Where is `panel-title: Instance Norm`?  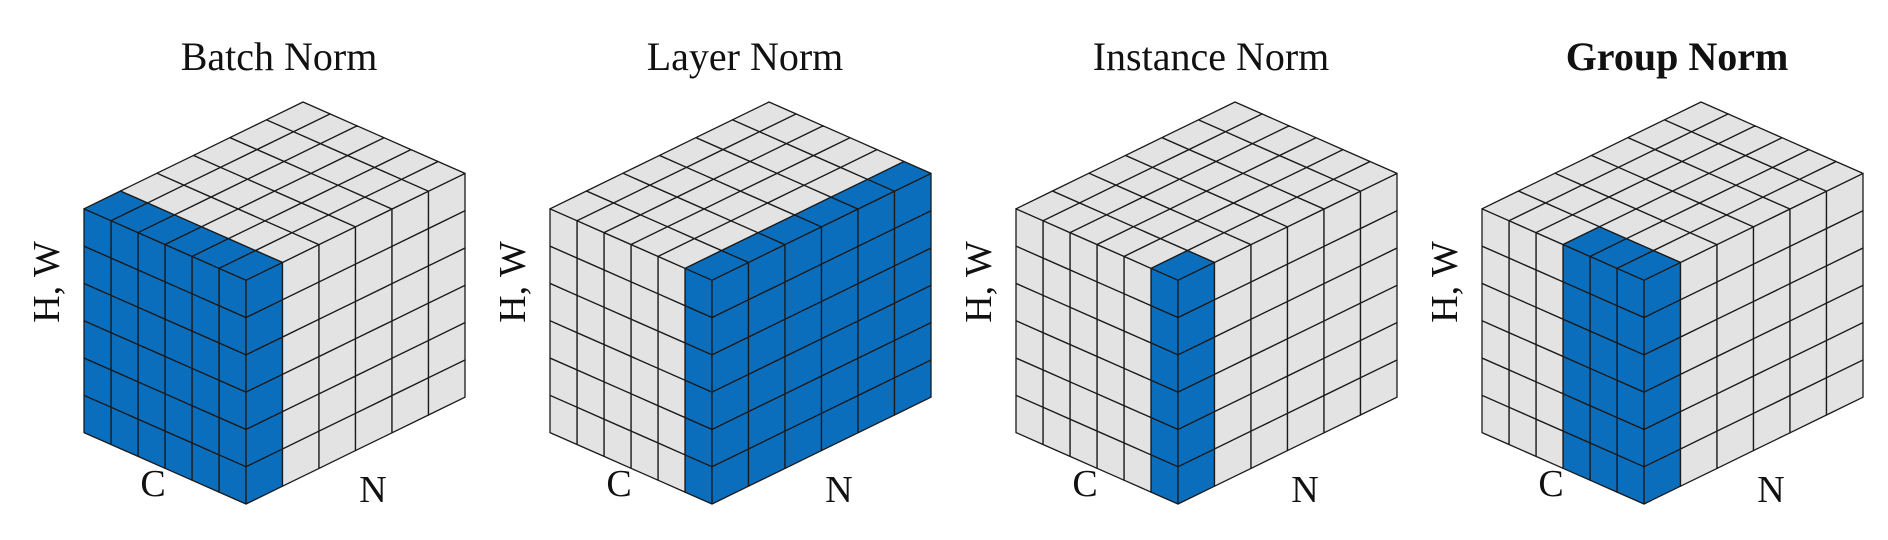
panel-title: Instance Norm is located at coordinates (1211, 56).